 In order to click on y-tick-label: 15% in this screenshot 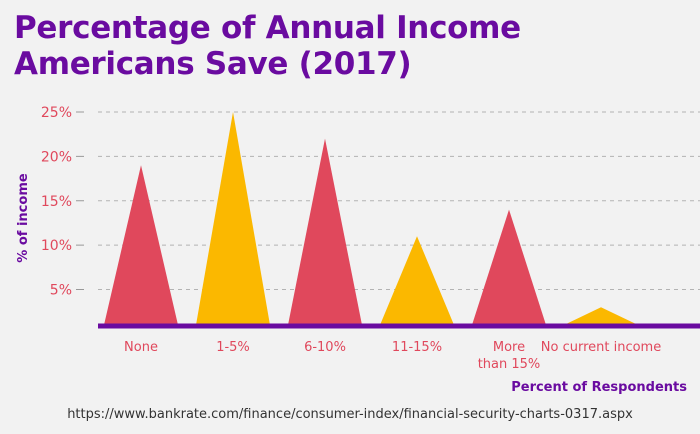, I will do `click(56, 202)`.